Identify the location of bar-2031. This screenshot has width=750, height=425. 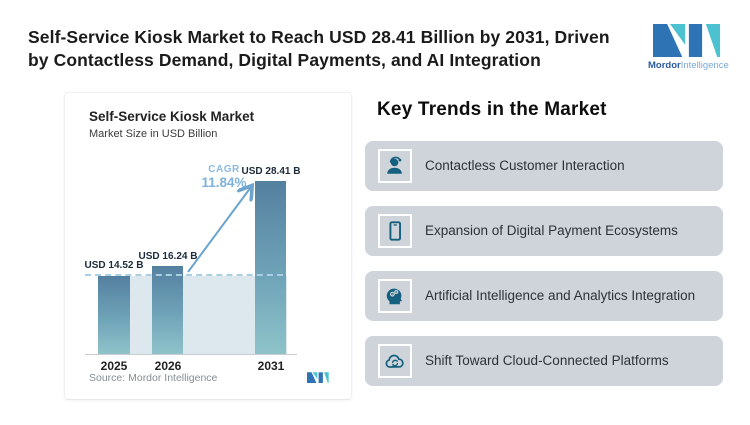
(270, 267).